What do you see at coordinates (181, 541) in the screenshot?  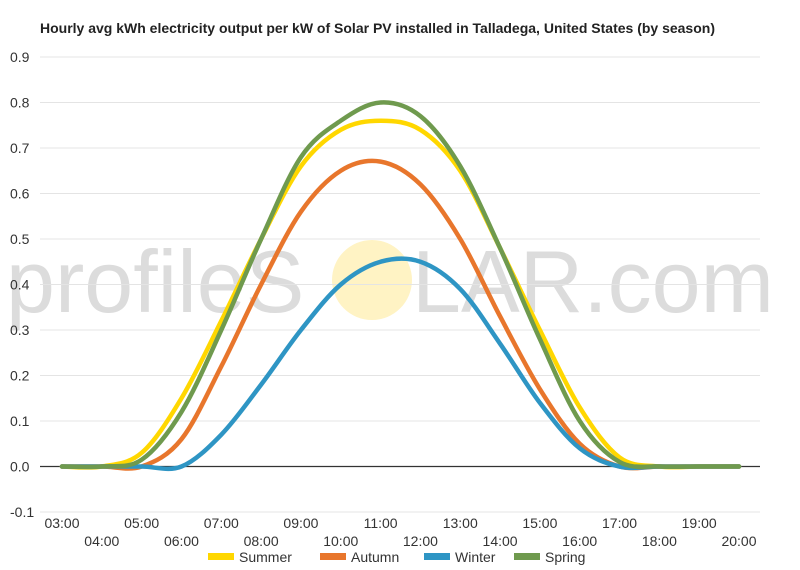 I see `x-tick-label: 06:00` at bounding box center [181, 541].